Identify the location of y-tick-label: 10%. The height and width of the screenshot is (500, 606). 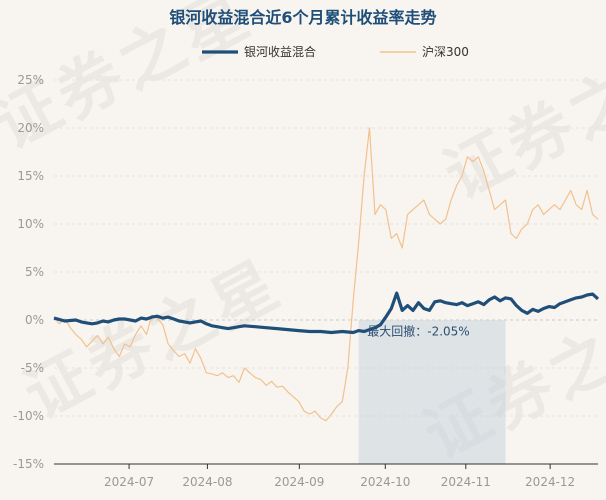
(30, 224).